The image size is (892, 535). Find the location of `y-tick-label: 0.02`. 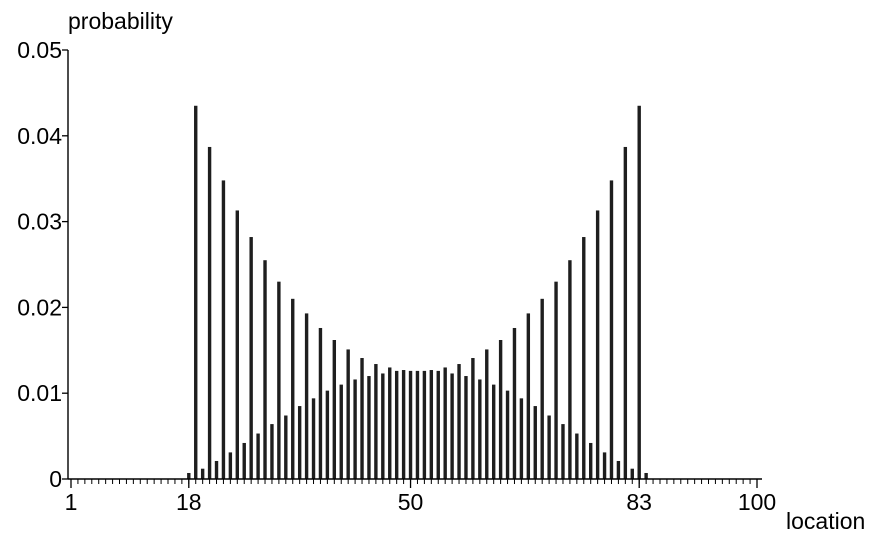

y-tick-label: 0.02 is located at coordinates (39, 307).